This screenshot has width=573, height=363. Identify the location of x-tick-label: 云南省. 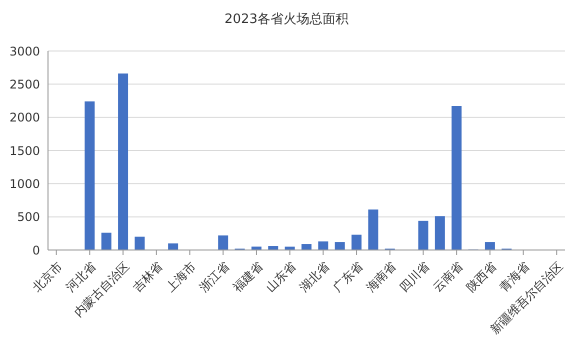
(448, 276).